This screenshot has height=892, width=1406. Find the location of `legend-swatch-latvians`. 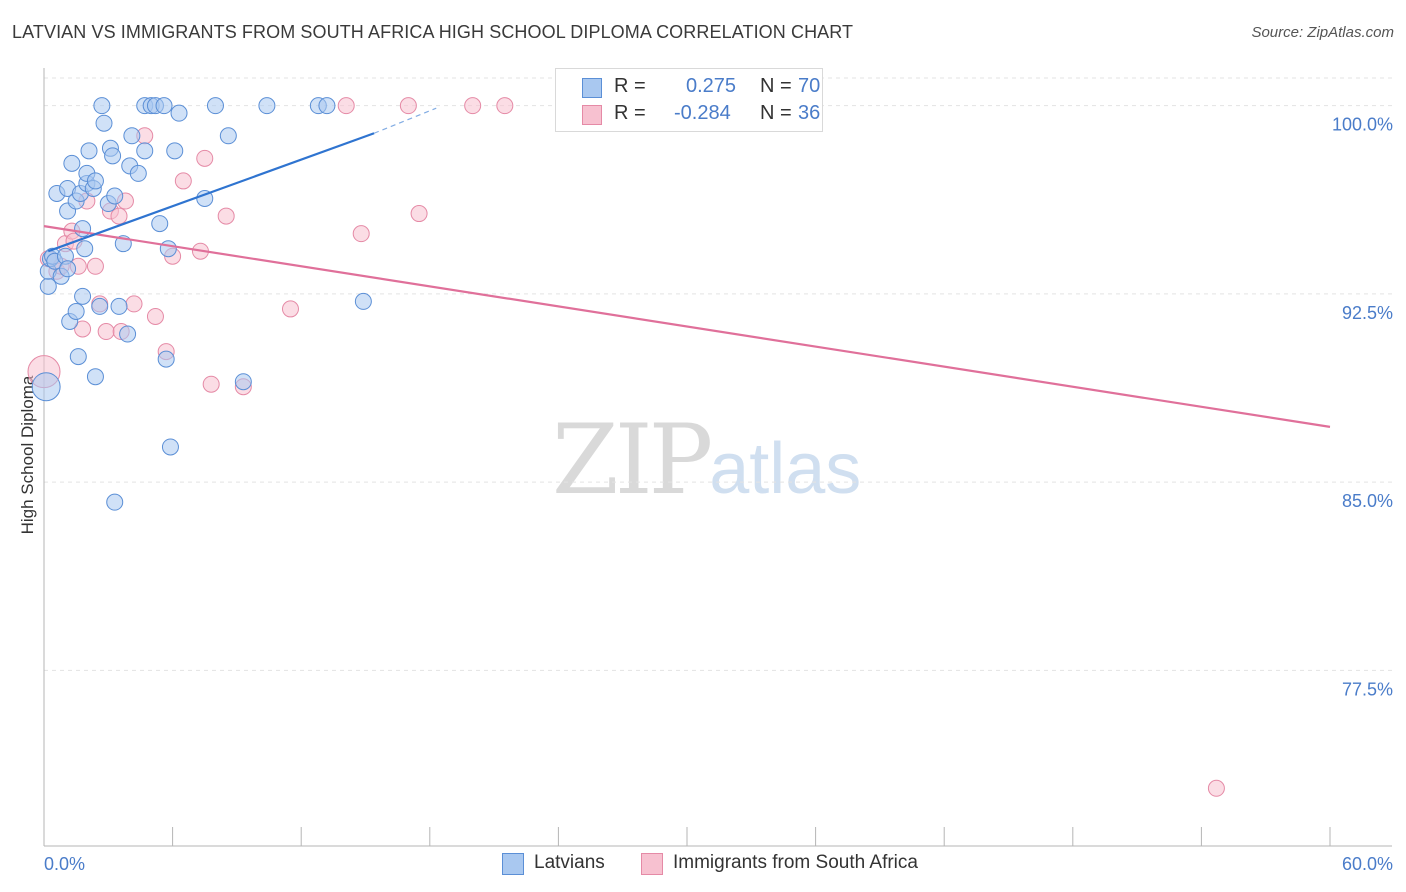

legend-swatch-latvians is located at coordinates (592, 88).